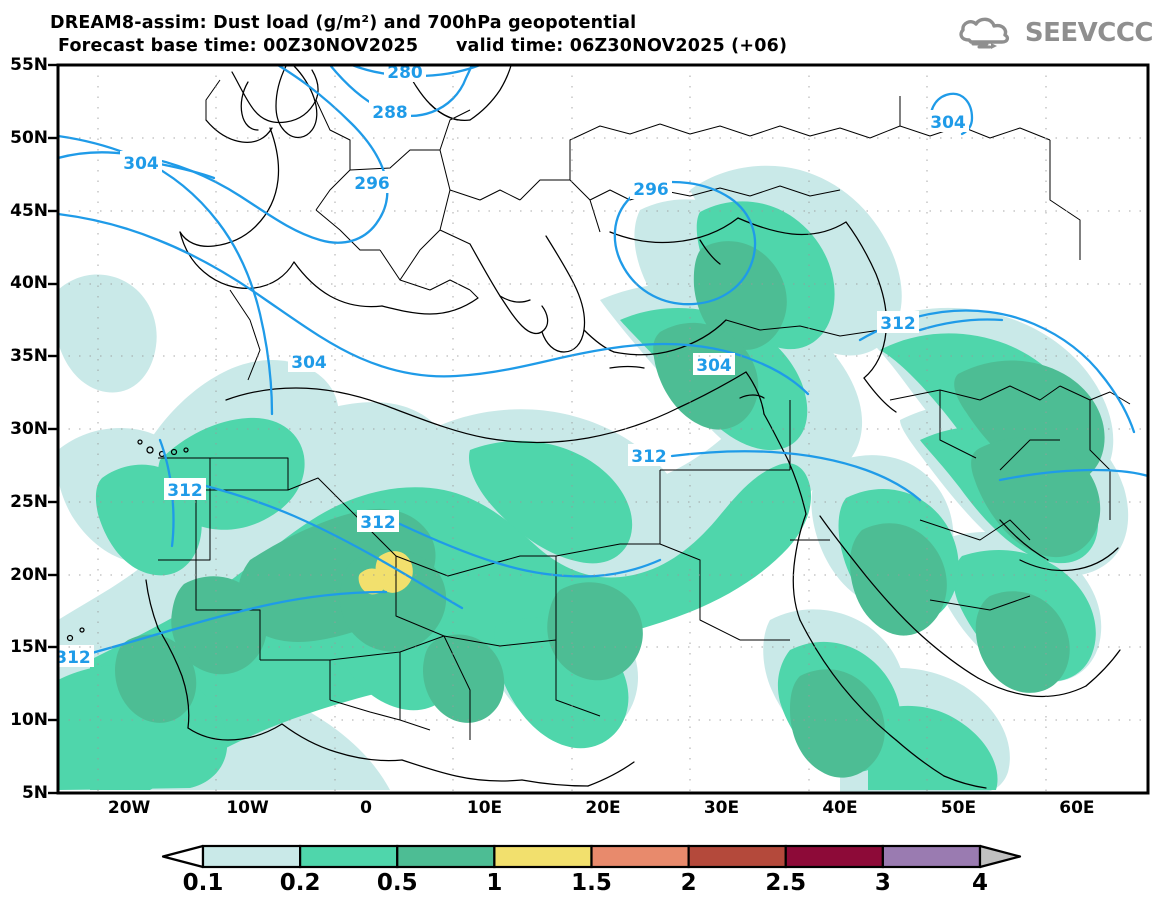  Describe the element at coordinates (1000, 856) in the screenshot. I see `colorbar-over-arrow` at that location.